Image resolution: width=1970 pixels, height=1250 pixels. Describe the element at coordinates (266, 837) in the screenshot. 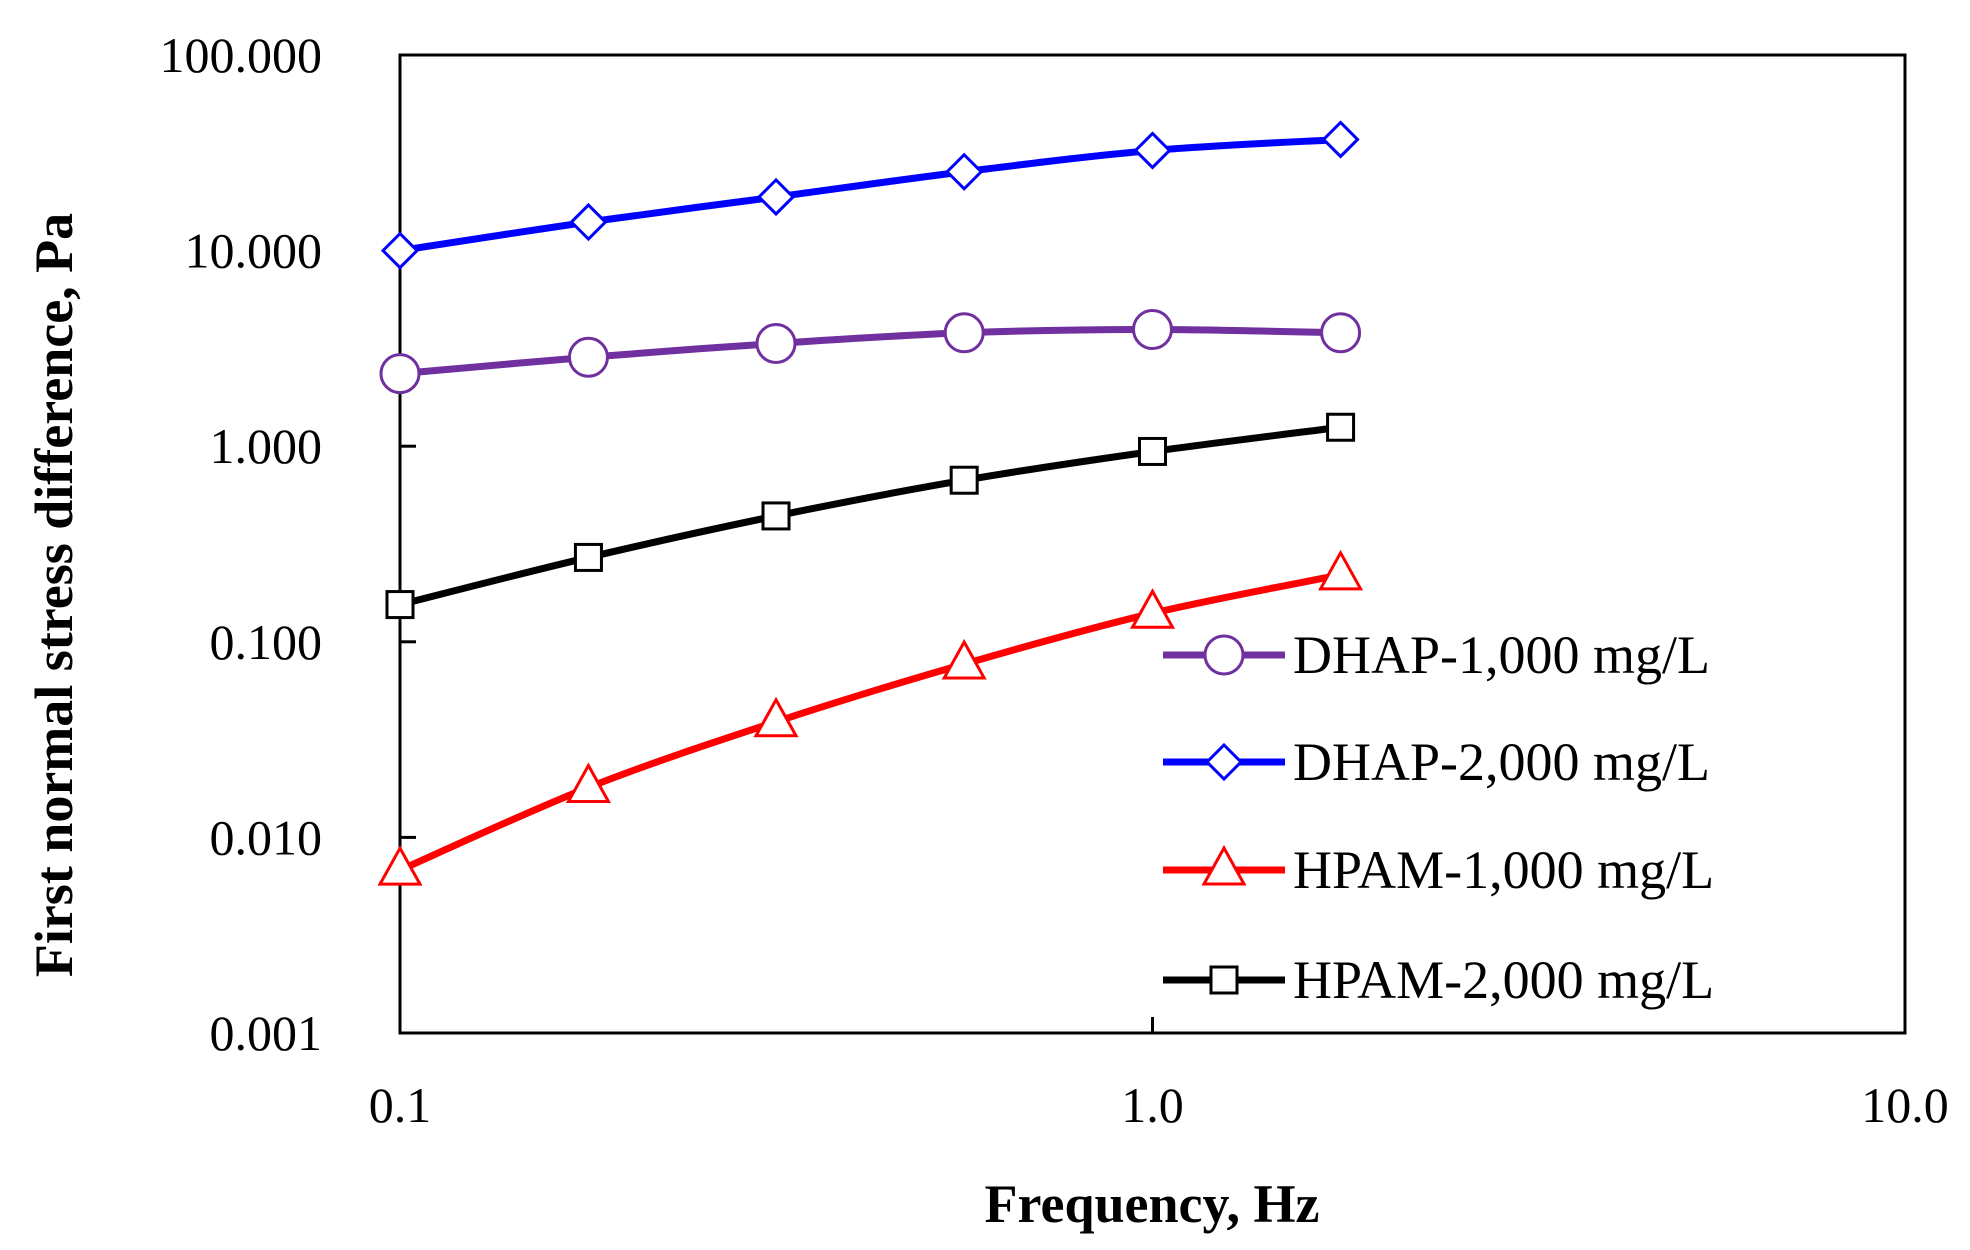

I see `y-tick-label: 0.010` at that location.